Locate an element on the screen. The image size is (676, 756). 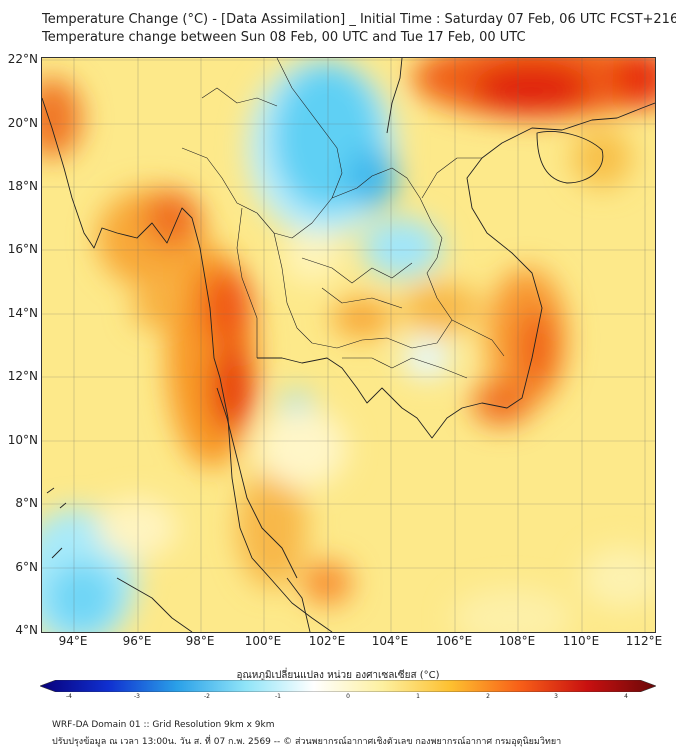
colorbar-tick-label: 3 is located at coordinates (556, 696).